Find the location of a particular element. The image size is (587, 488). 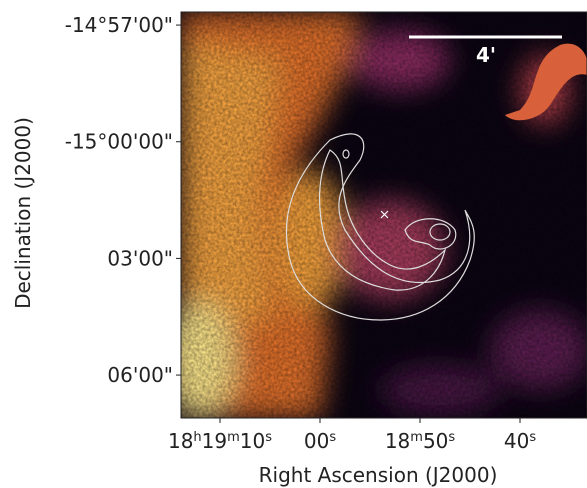

y-tick-label: -15°00'00" is located at coordinates (119, 142).